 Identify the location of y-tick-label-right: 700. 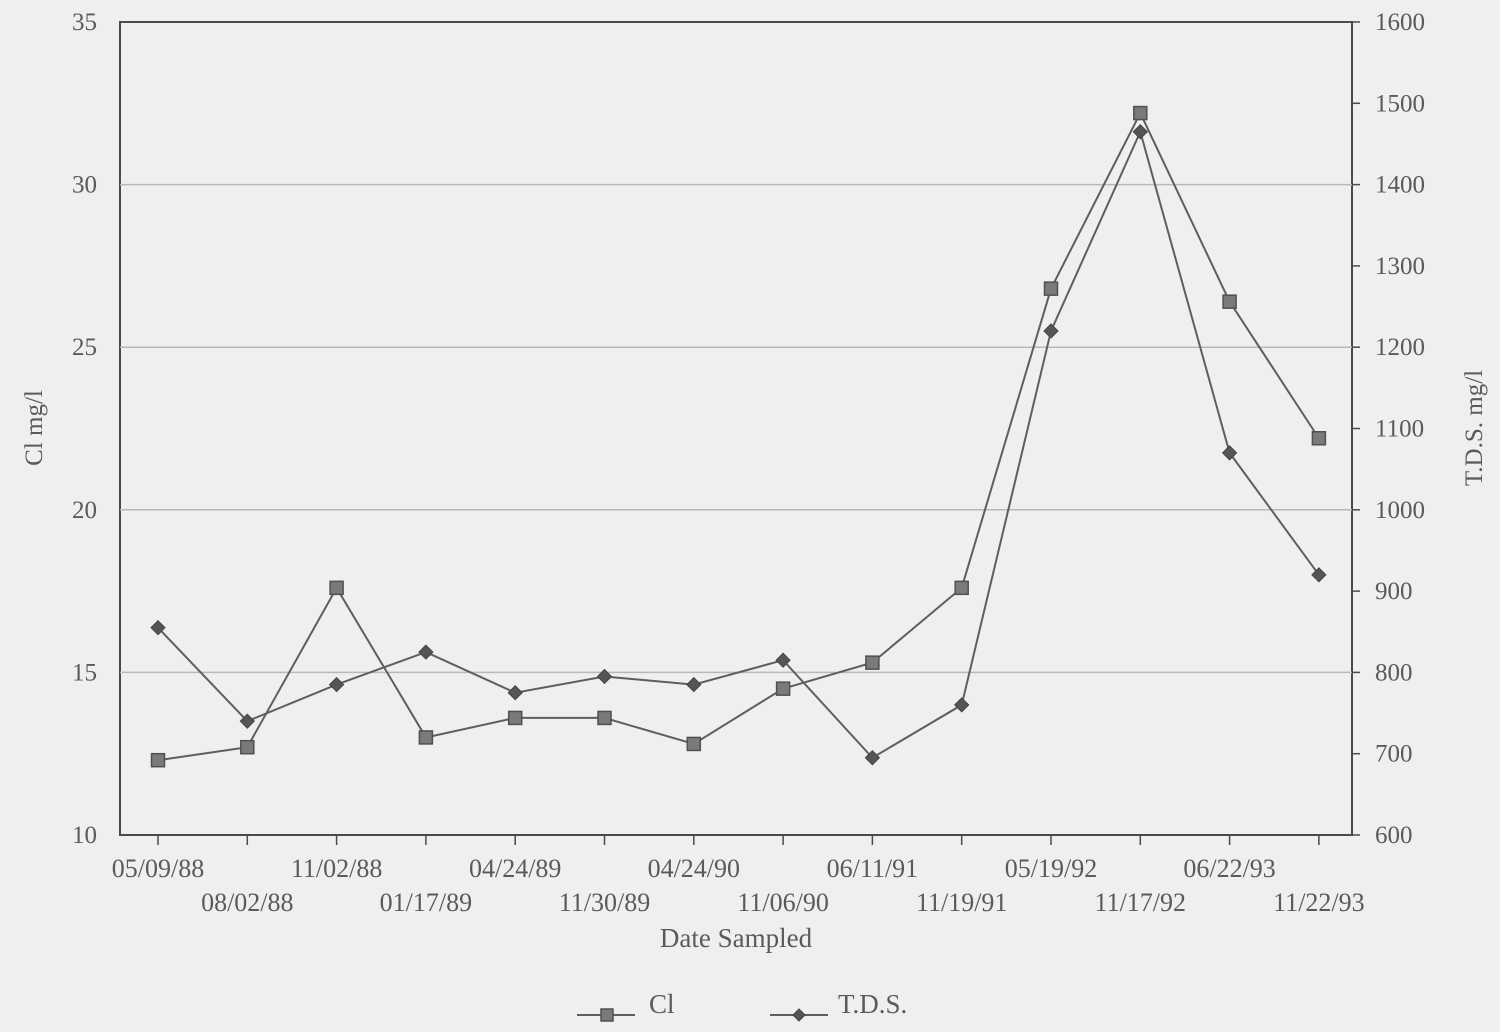
(1394, 754).